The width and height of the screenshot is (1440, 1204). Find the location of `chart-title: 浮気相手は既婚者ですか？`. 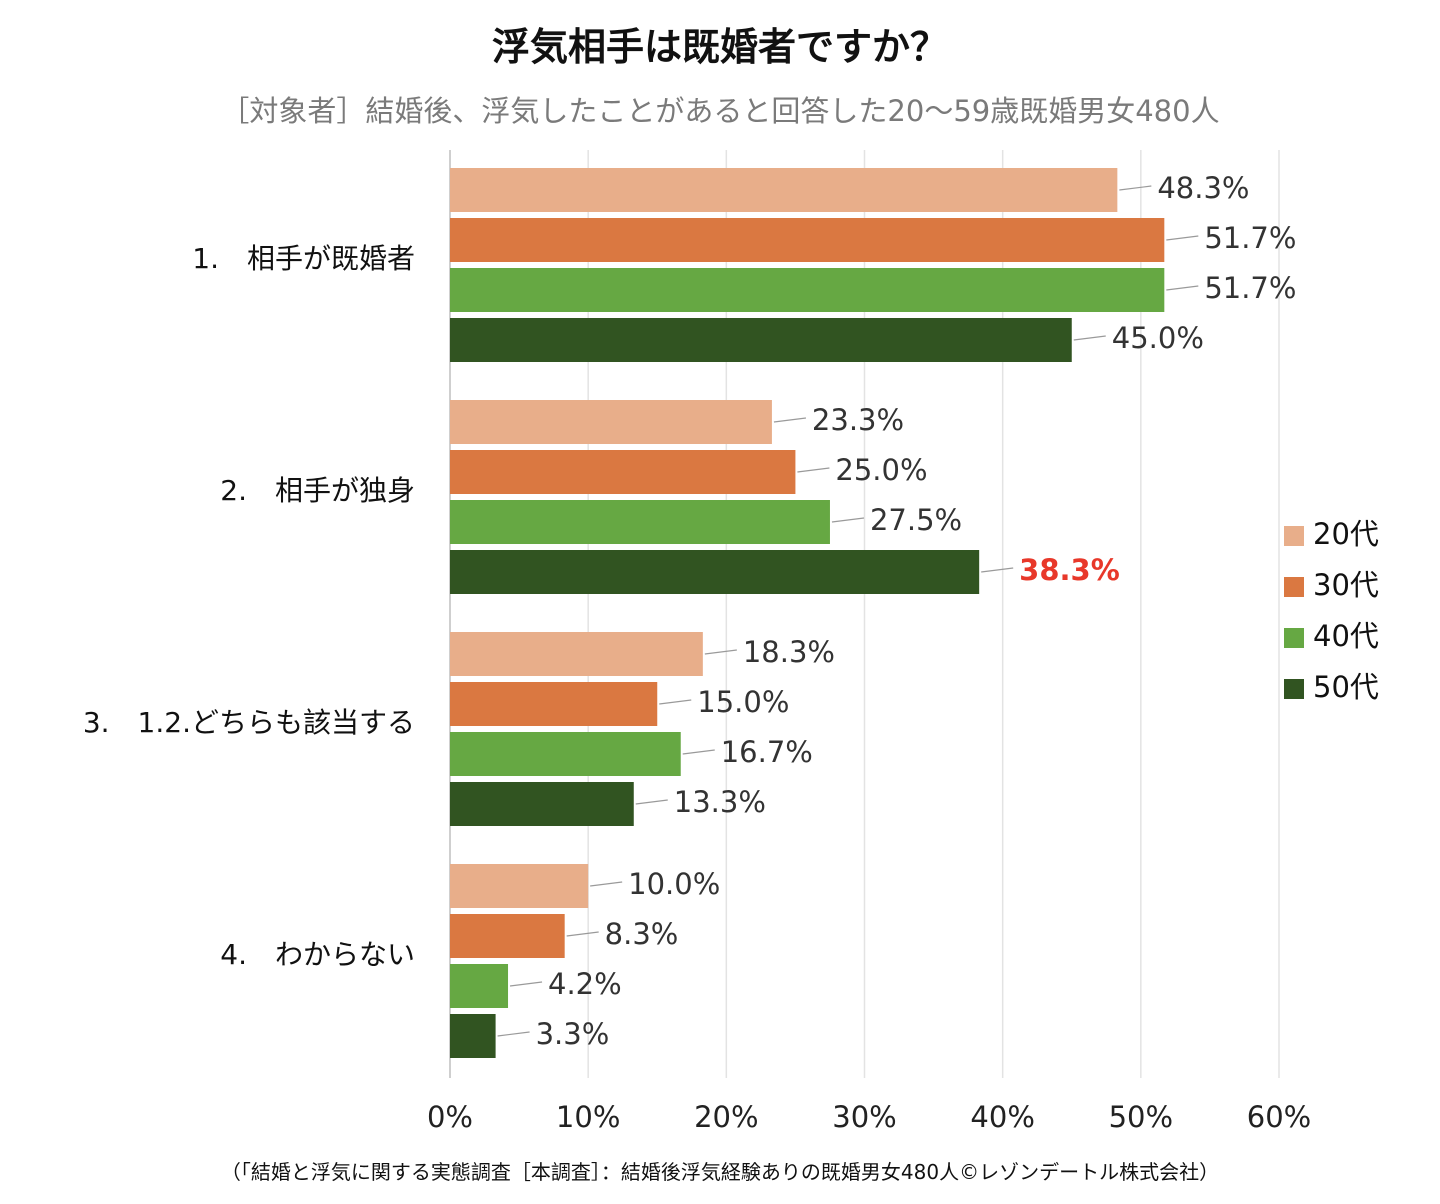

chart-title: 浮気相手は既婚者ですか？ is located at coordinates (719, 47).